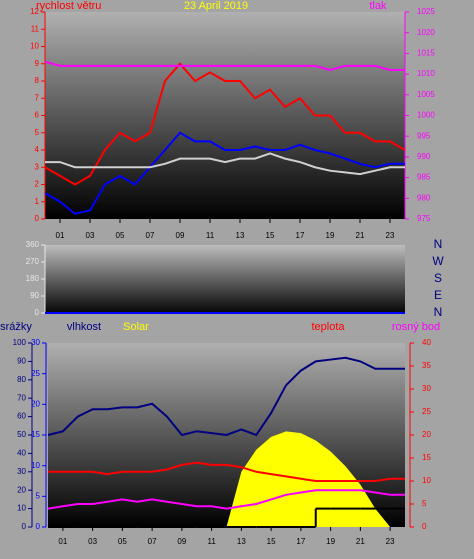  What do you see at coordinates (37, 115) in the screenshot?
I see `tick-label: 6` at bounding box center [37, 115].